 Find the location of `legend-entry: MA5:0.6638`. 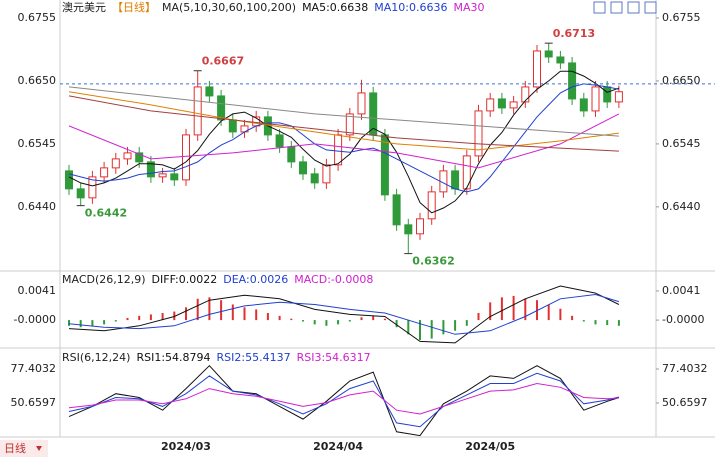

legend-entry: MA5:0.6638 is located at coordinates (335, 7).